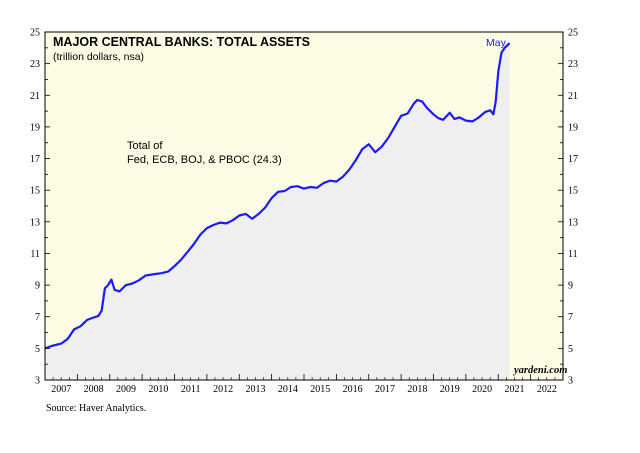 This screenshot has width=640, height=453. Describe the element at coordinates (573, 96) in the screenshot. I see `y-tick-label-right: 21` at that location.